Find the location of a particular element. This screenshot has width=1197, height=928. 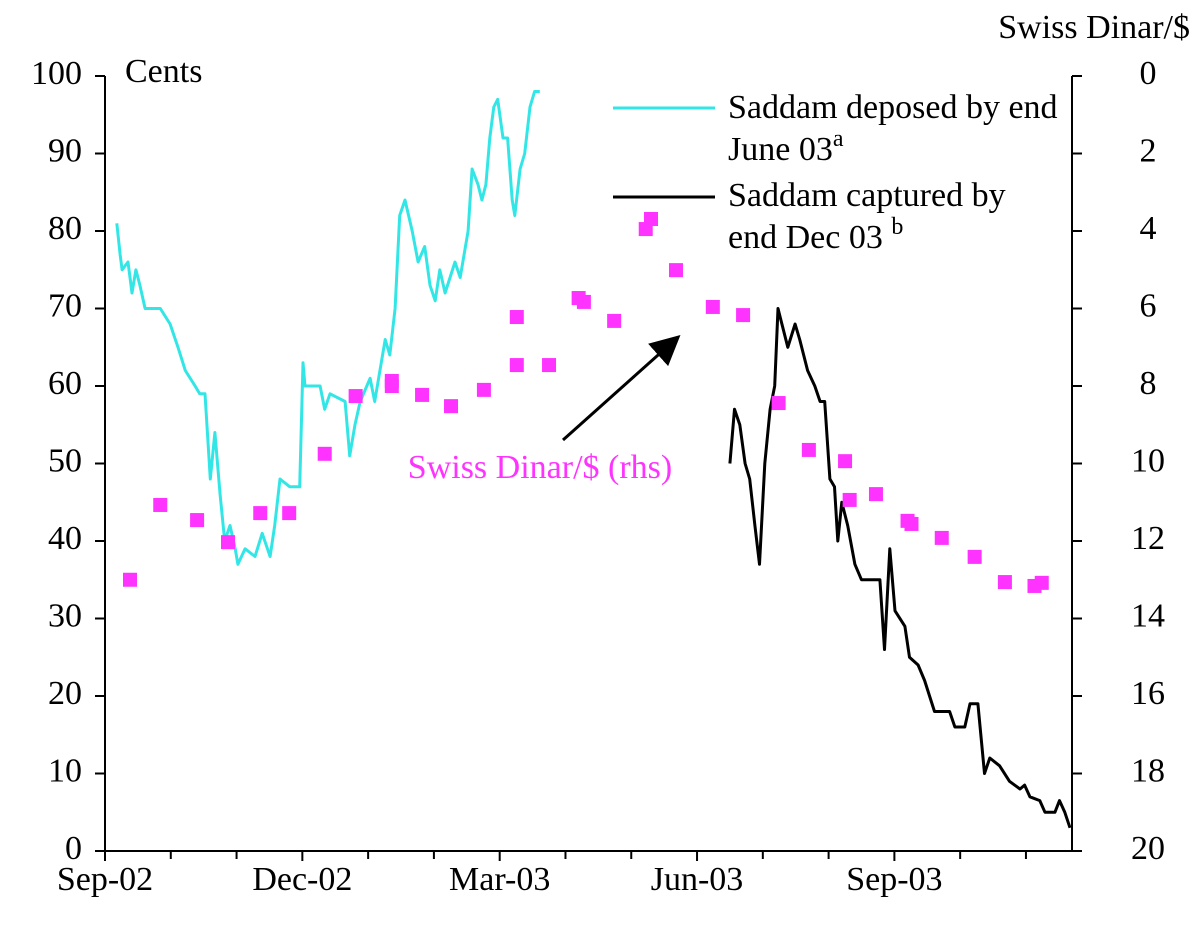

x-tick-label: Jun-03 is located at coordinates (697, 879).